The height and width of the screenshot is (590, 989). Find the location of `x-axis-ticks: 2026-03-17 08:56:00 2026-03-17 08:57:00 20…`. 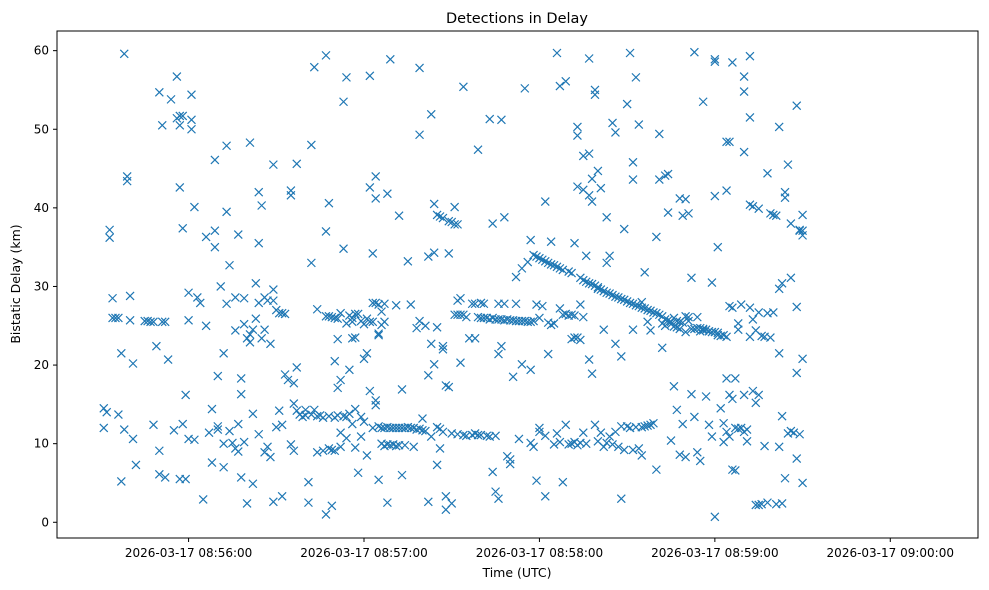

x-axis-ticks: 2026-03-17 08:56:00 2026-03-17 08:57:00 20… is located at coordinates (539, 549).